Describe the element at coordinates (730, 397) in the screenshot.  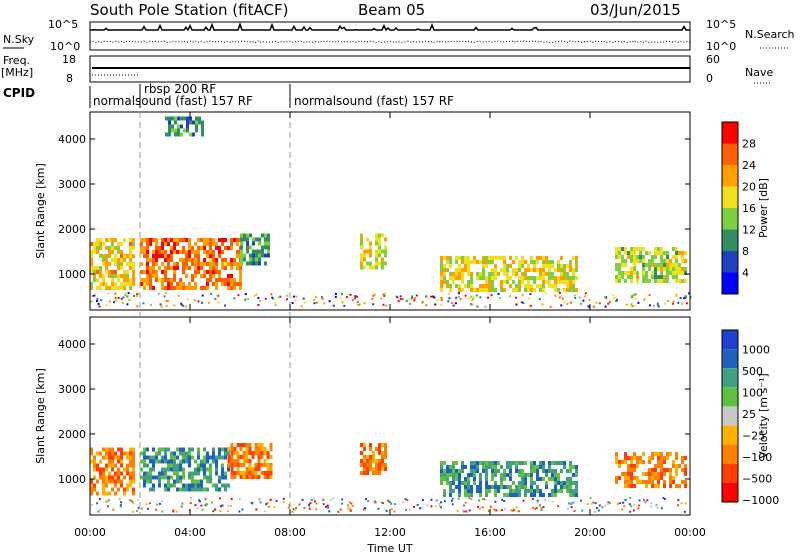
I see `colorbar-swatch` at that location.